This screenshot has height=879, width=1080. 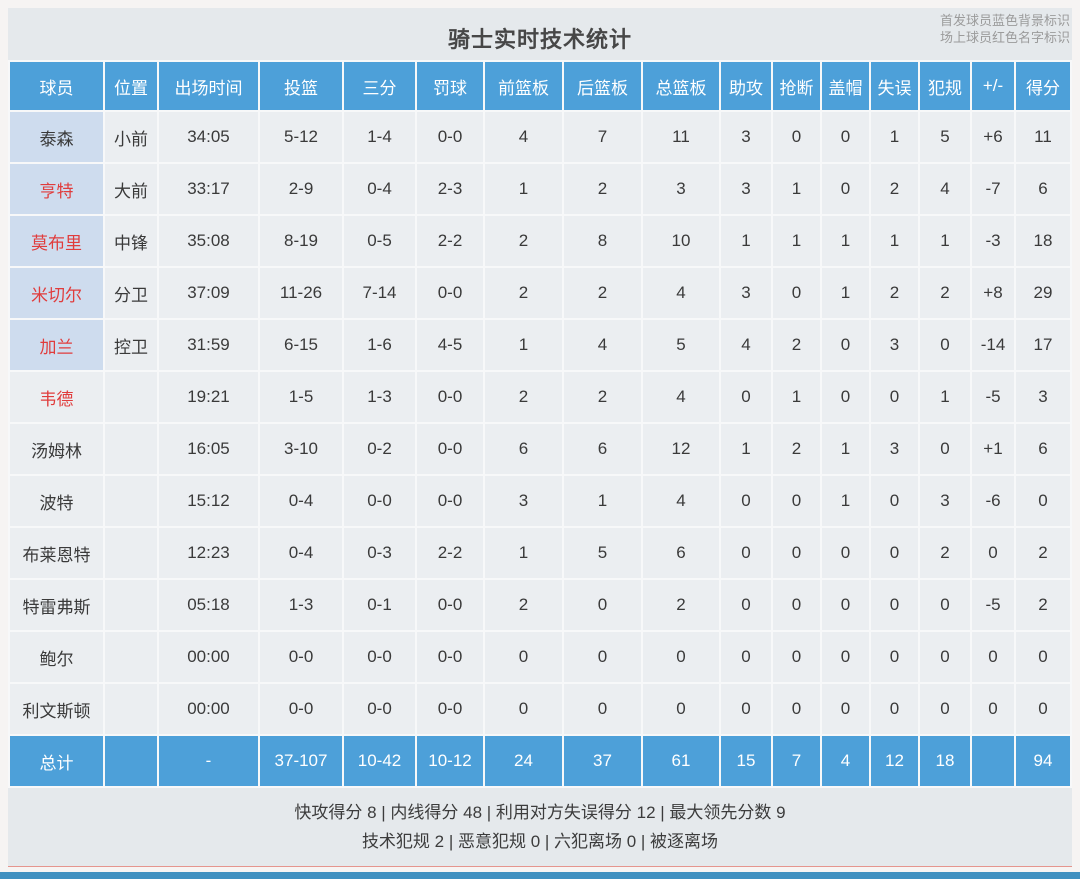 I want to click on stat-cell: 0-4, so click(x=301, y=501).